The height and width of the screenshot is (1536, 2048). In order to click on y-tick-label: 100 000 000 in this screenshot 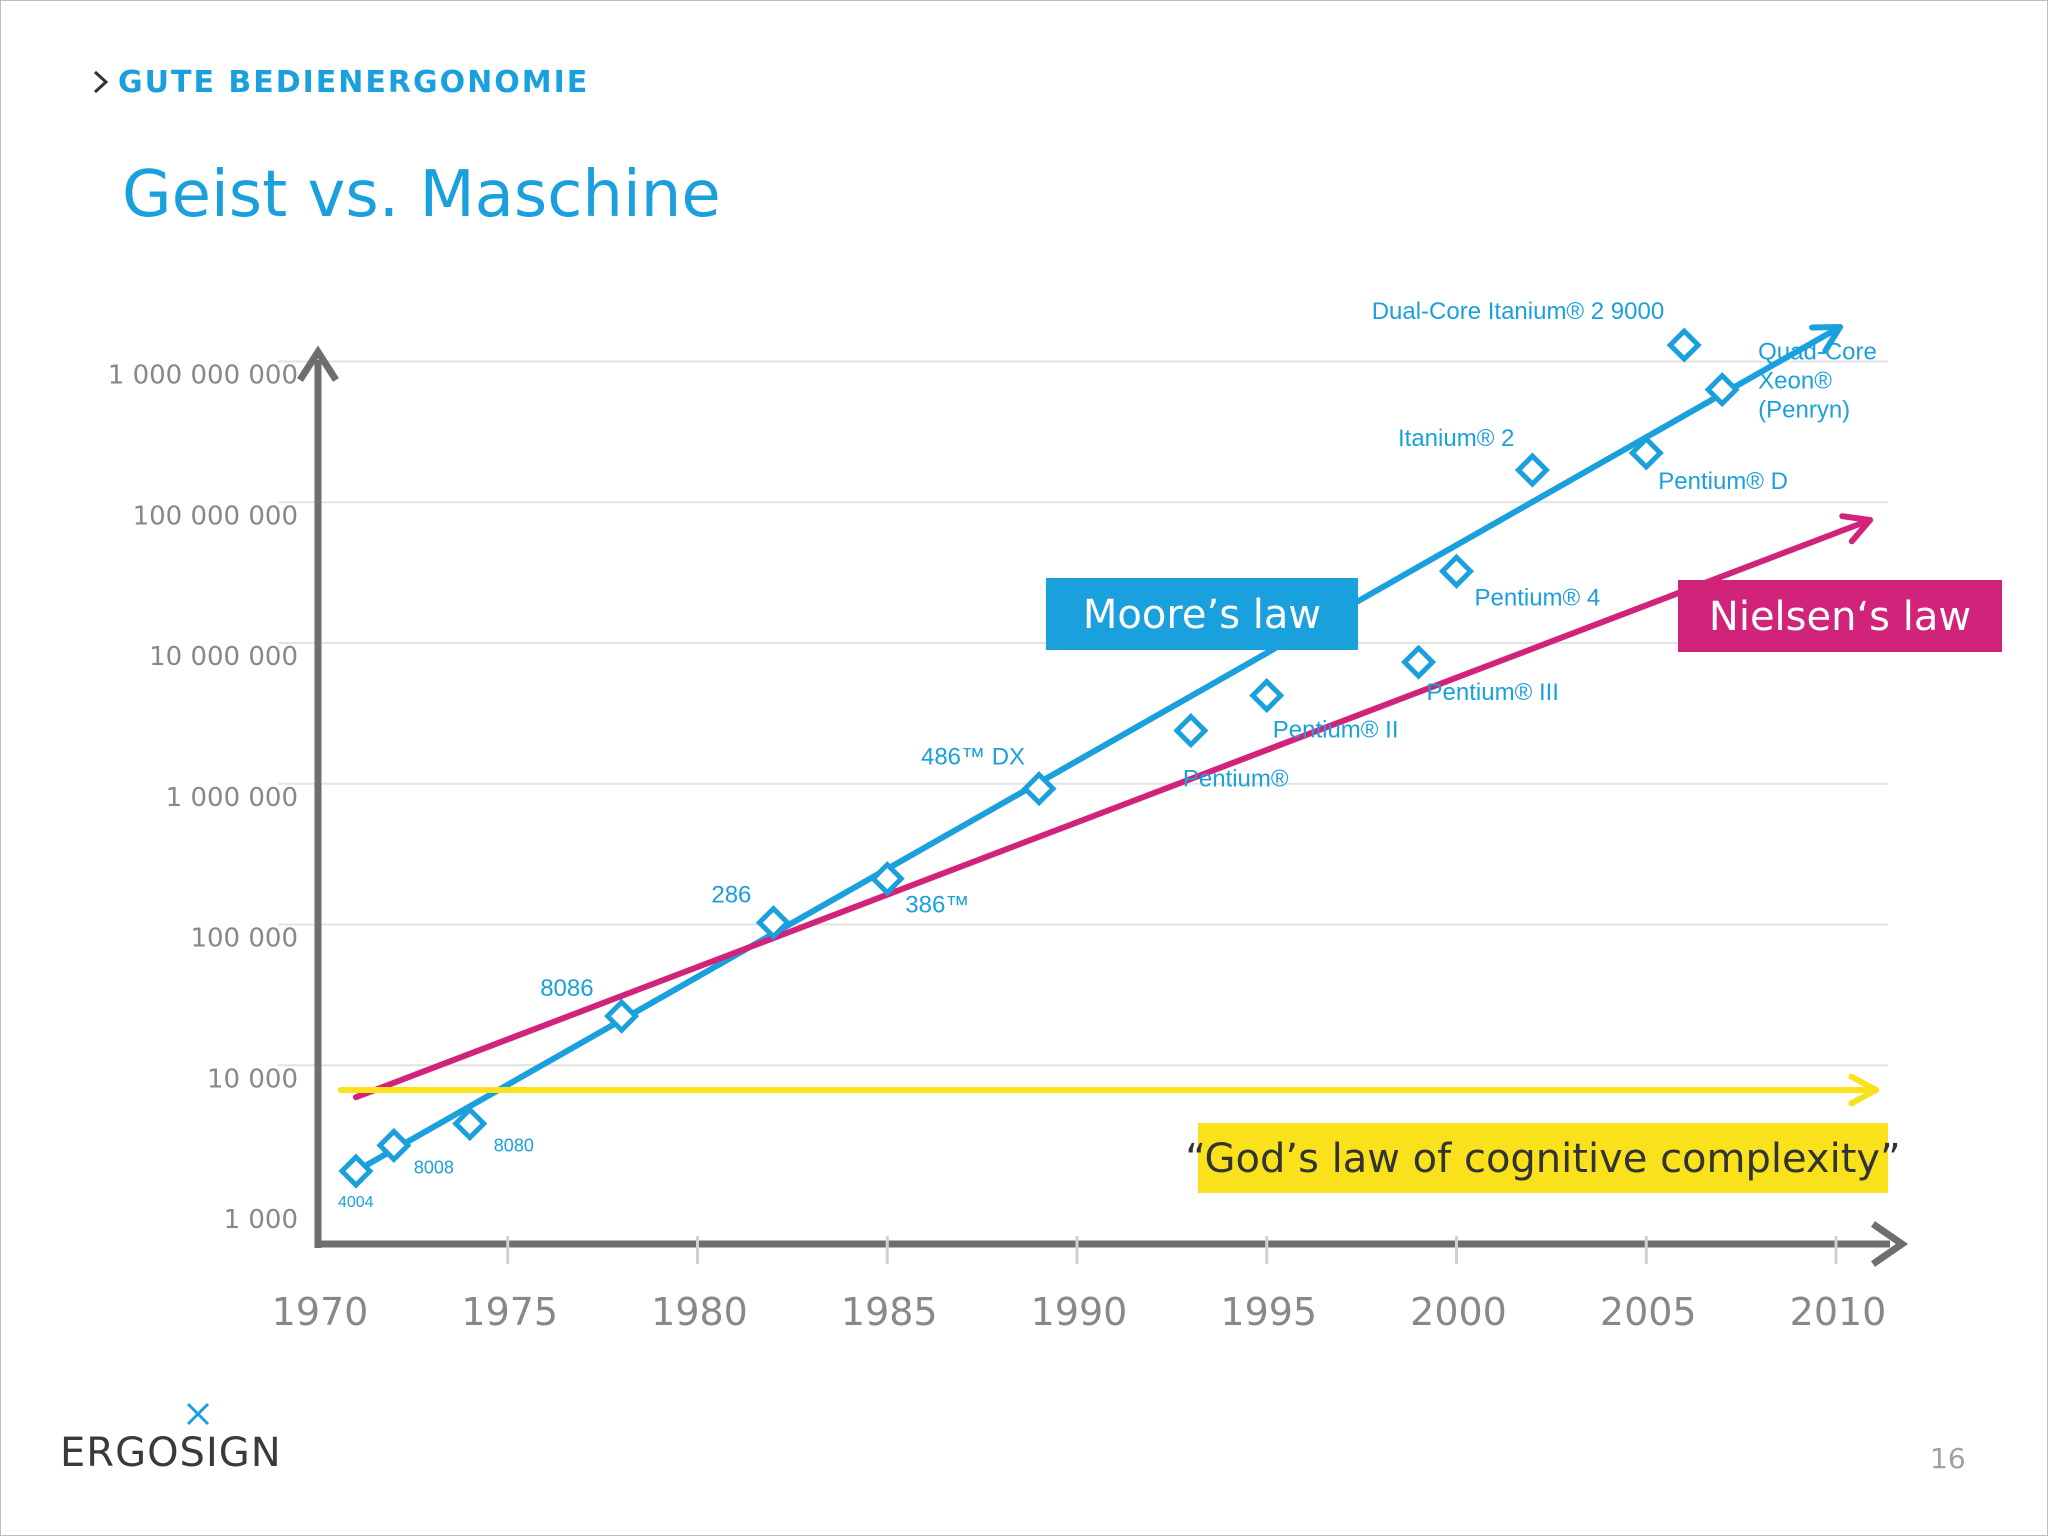, I will do `click(215, 516)`.